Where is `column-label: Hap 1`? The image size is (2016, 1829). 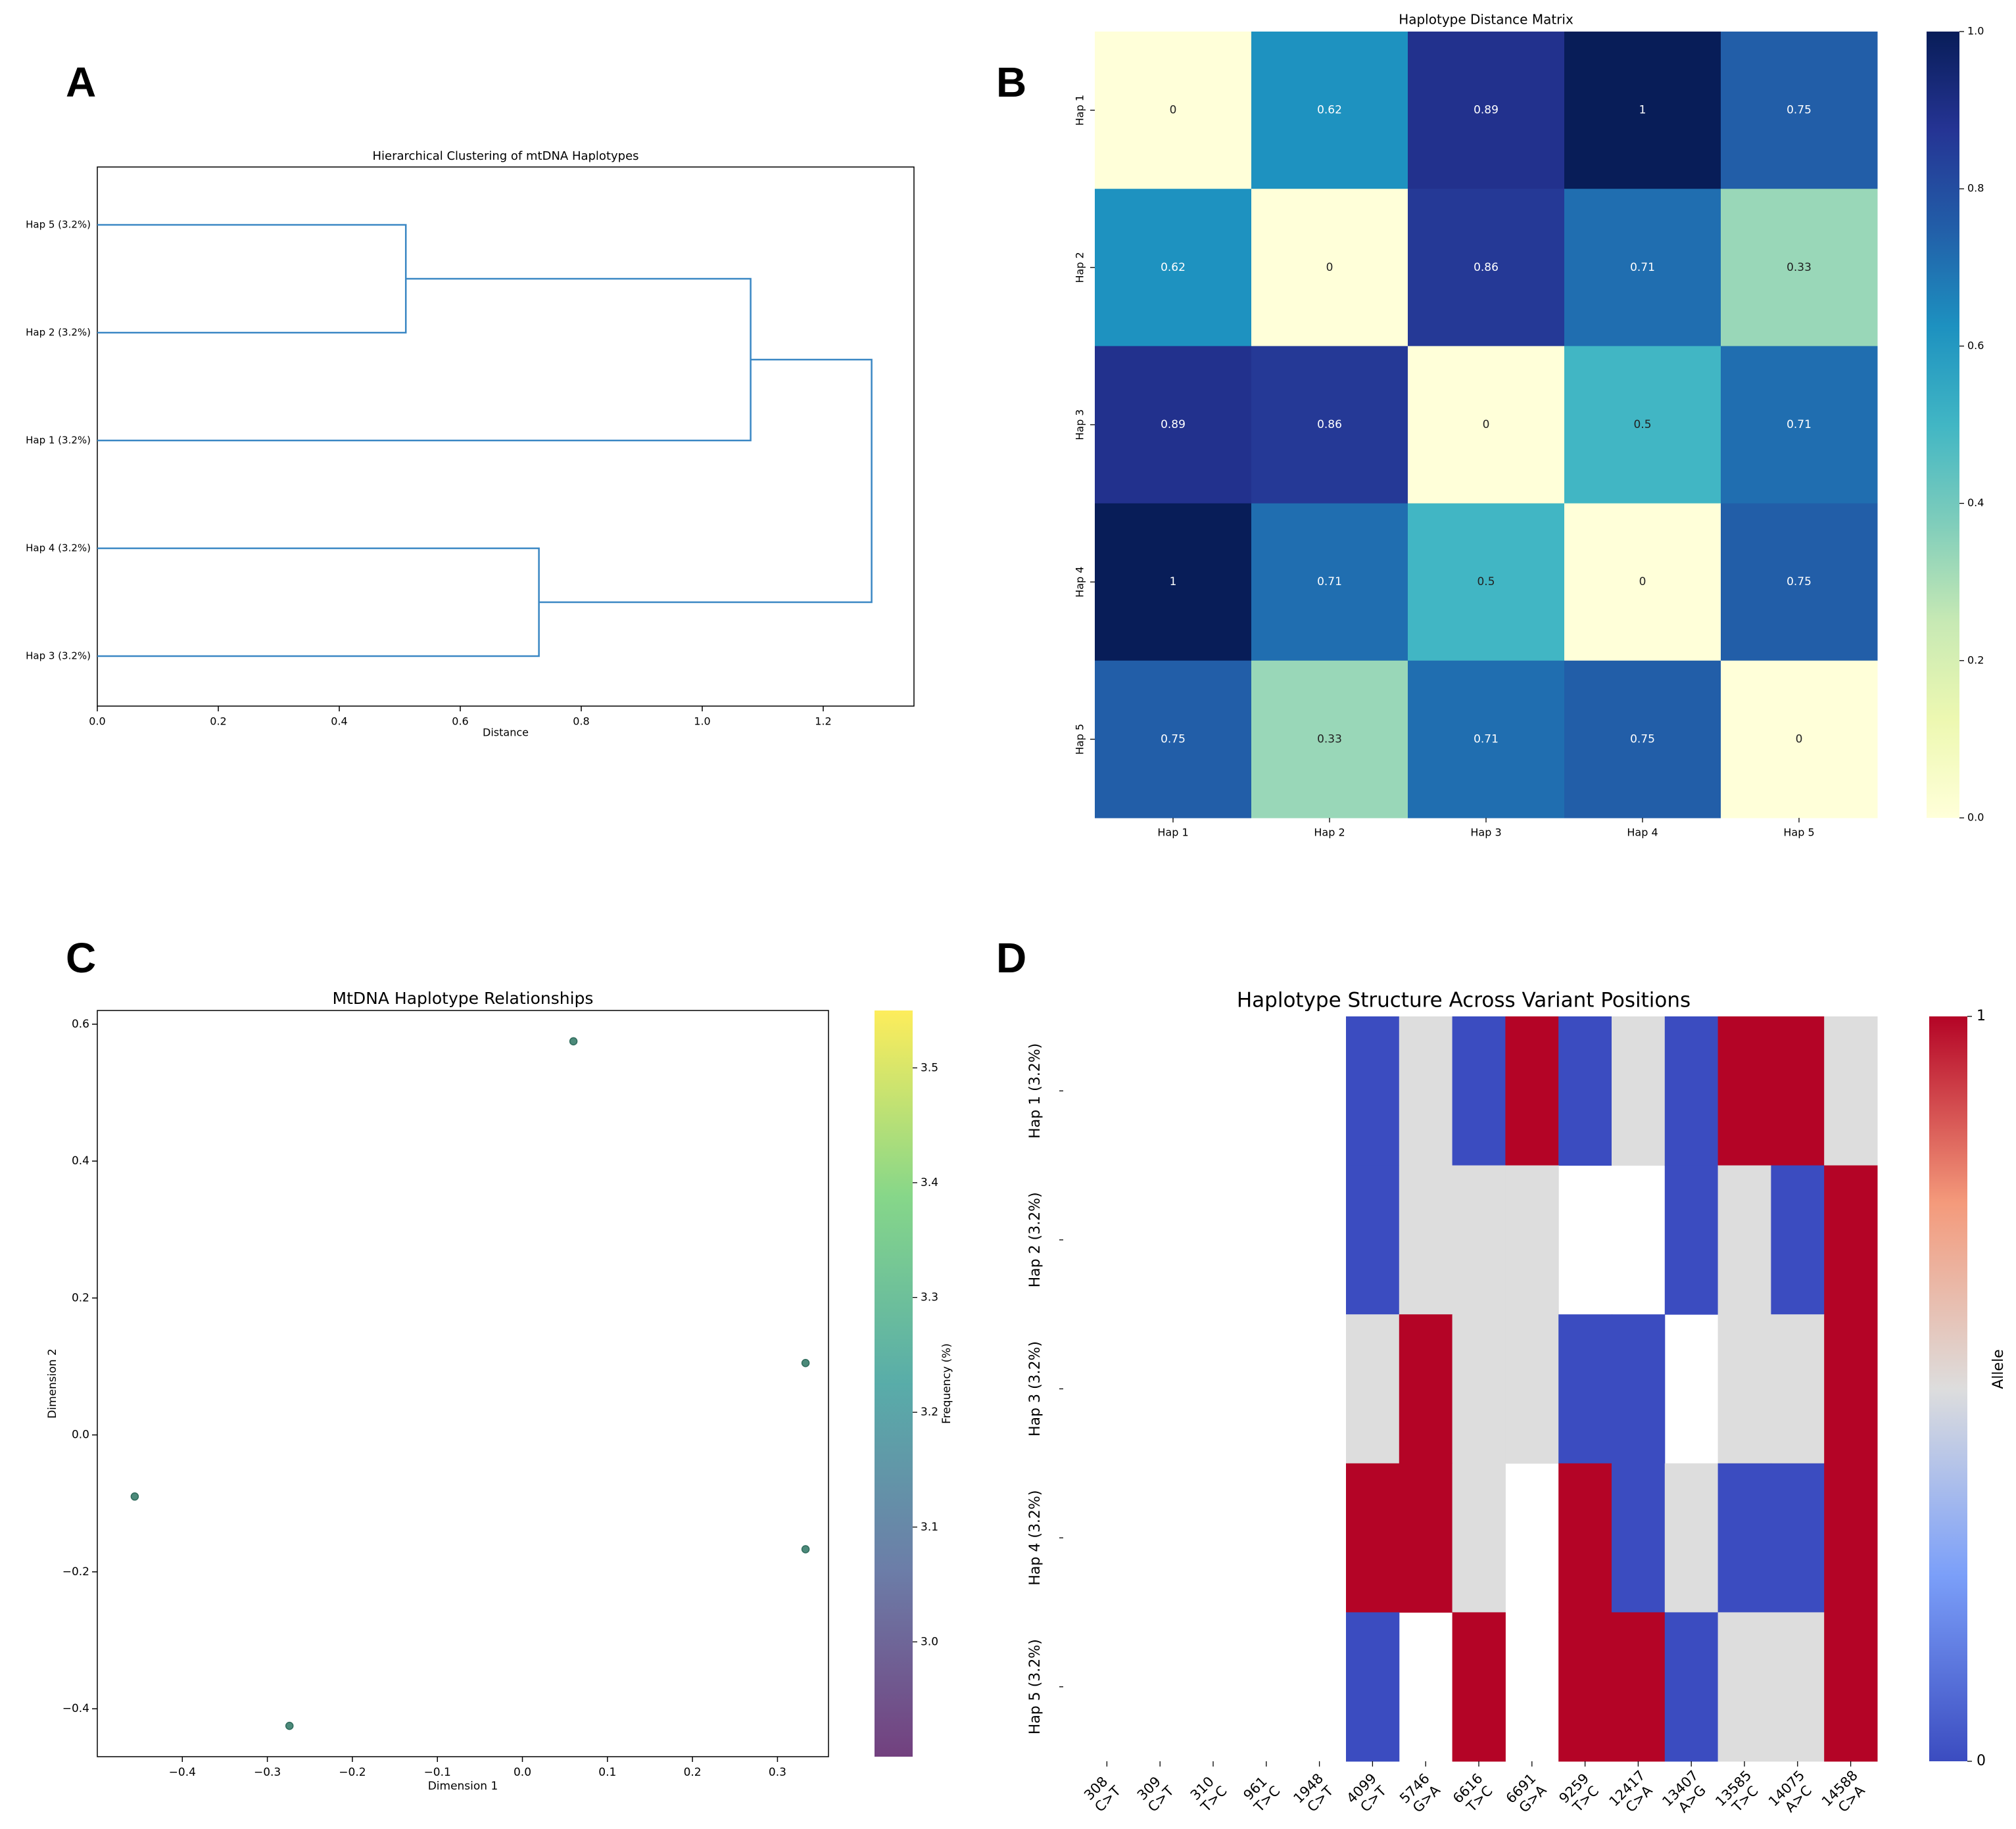 column-label: Hap 1 is located at coordinates (1172, 832).